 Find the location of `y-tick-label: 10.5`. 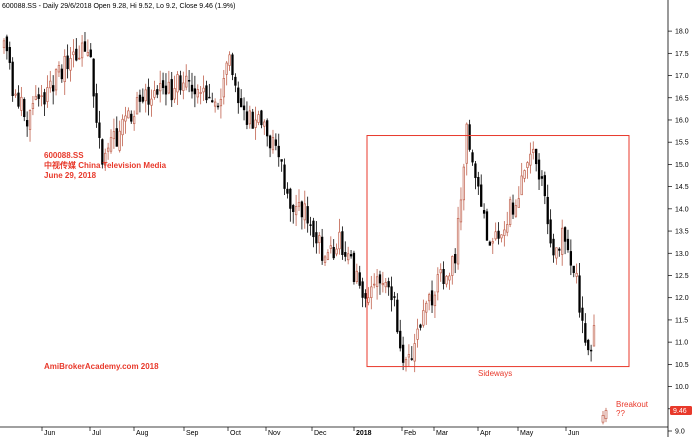

y-tick-label: 10.5 is located at coordinates (682, 365).